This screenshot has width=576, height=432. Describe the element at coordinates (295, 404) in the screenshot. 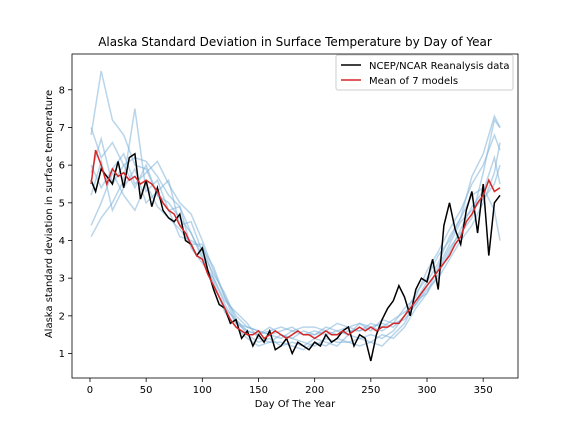

I see `x-axis-label: Day Of The Year` at that location.